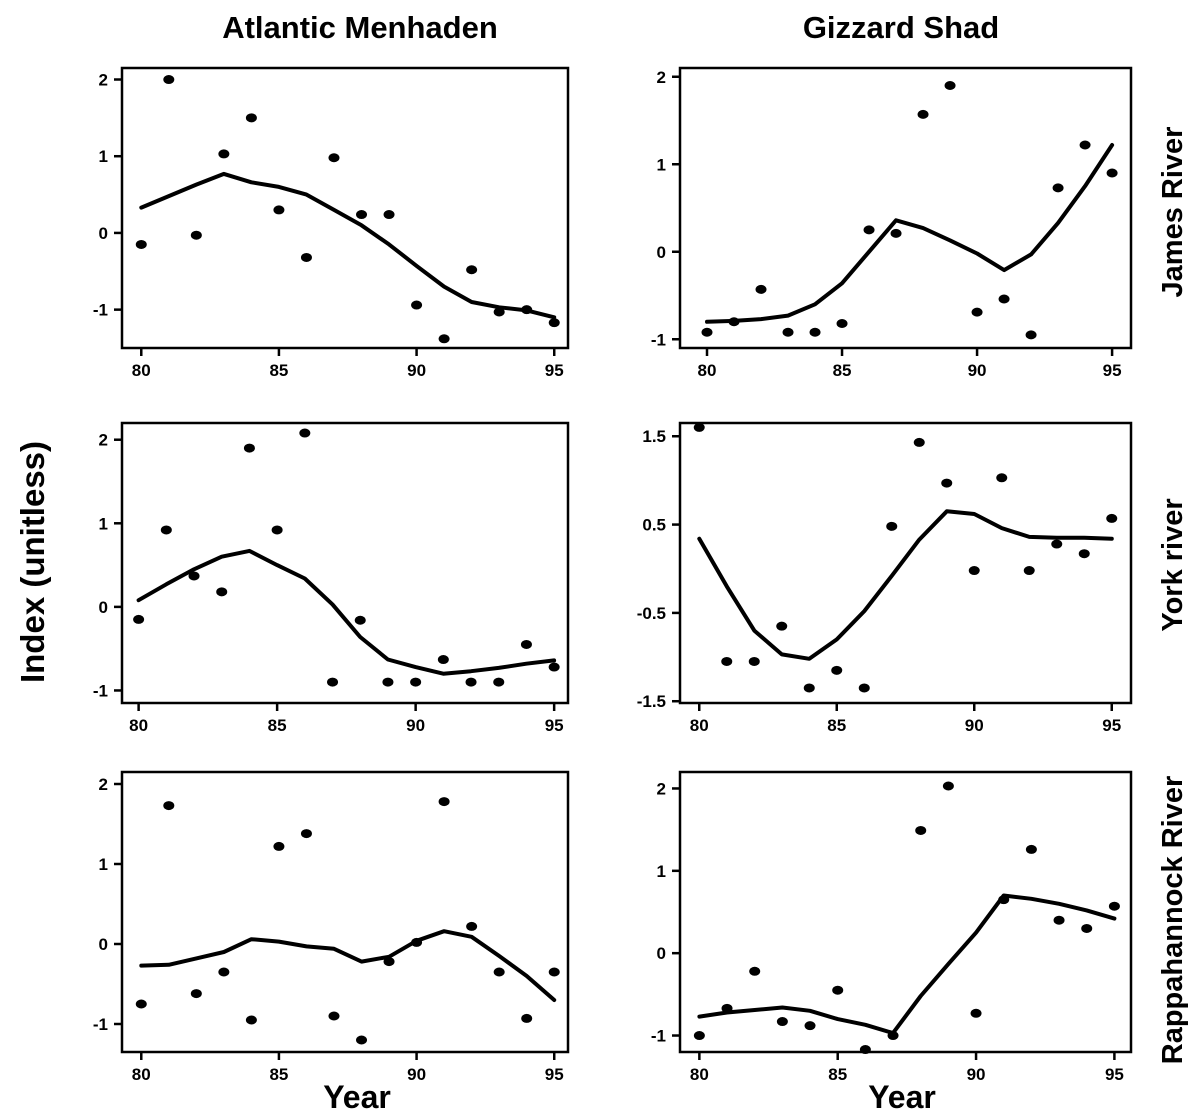  I want to click on x-axis-label-left: Year, so click(357, 1097).